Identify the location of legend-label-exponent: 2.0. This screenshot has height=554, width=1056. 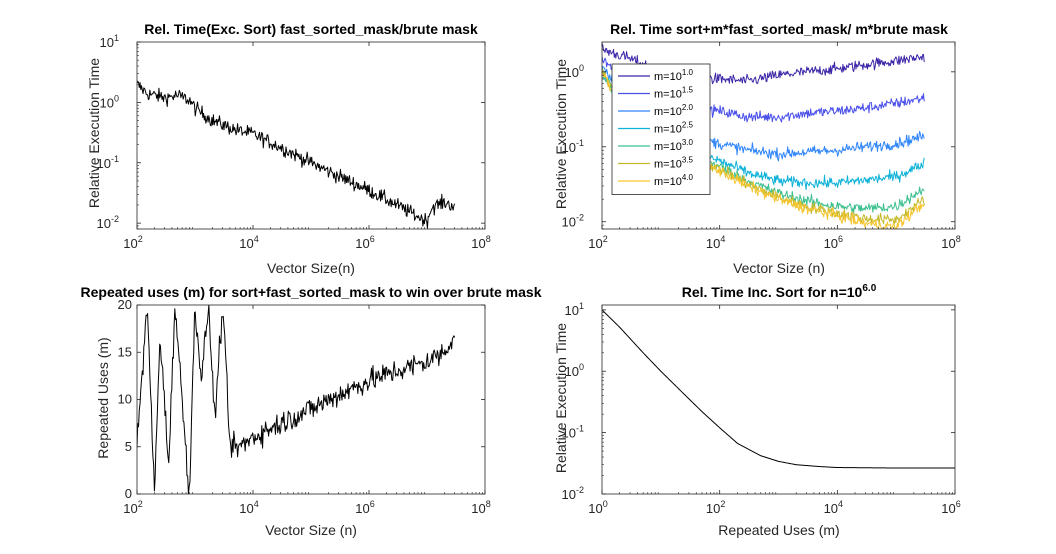
(688, 107).